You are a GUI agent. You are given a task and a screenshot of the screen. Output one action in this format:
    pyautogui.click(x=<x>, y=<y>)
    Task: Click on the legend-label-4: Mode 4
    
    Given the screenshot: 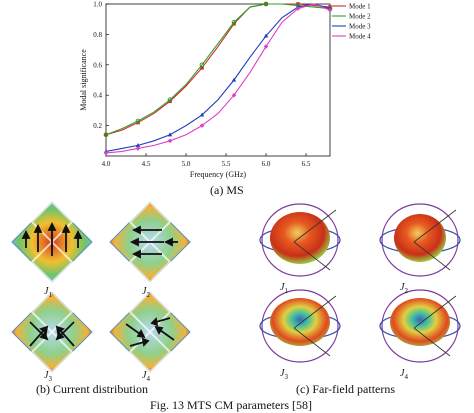 What is the action you would take?
    pyautogui.click(x=360, y=37)
    